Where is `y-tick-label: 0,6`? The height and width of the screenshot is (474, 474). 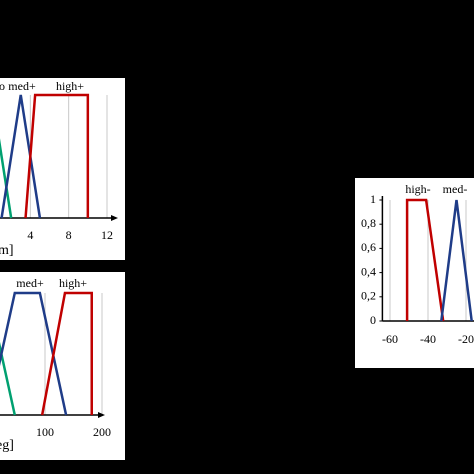 y-tick-label: 0,6 is located at coordinates (368, 247).